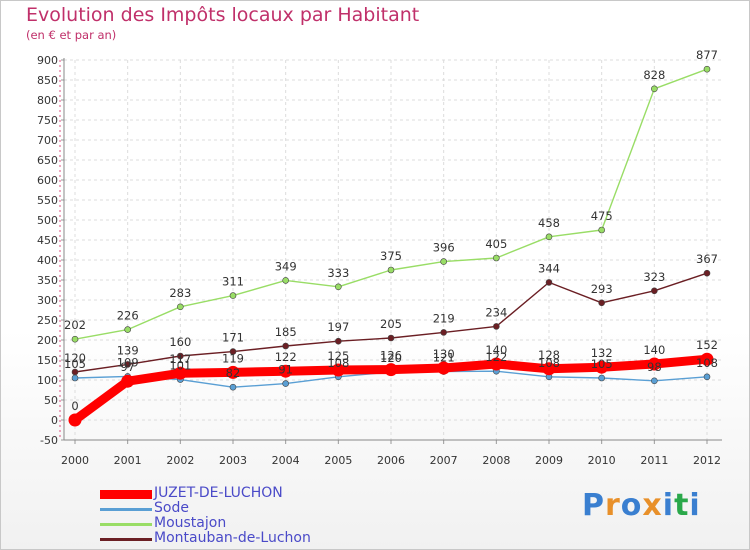 The height and width of the screenshot is (550, 750). Describe the element at coordinates (75, 460) in the screenshot. I see `x-tick-label: 2000` at that location.